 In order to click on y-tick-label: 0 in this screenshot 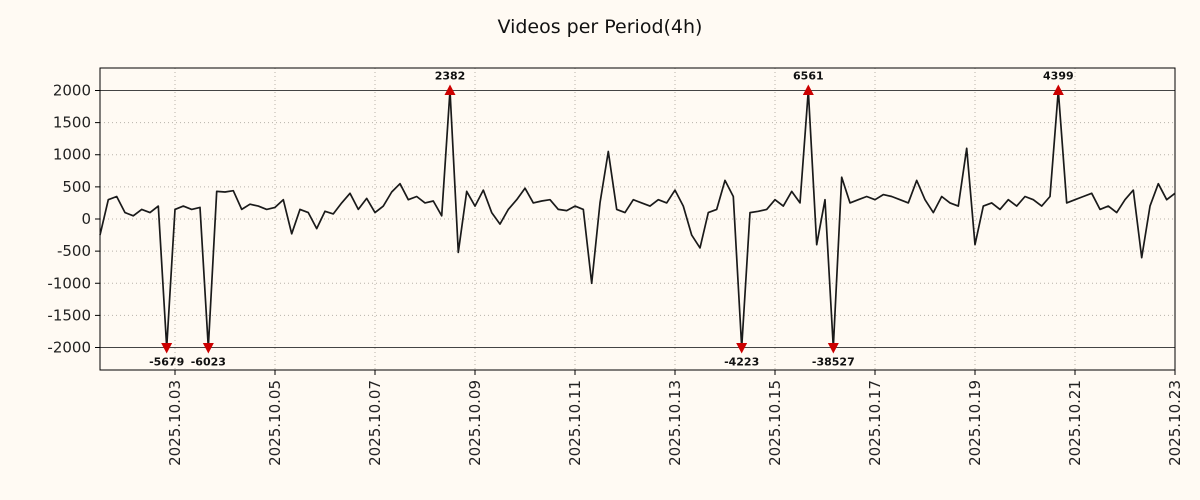, I will do `click(86, 219)`.